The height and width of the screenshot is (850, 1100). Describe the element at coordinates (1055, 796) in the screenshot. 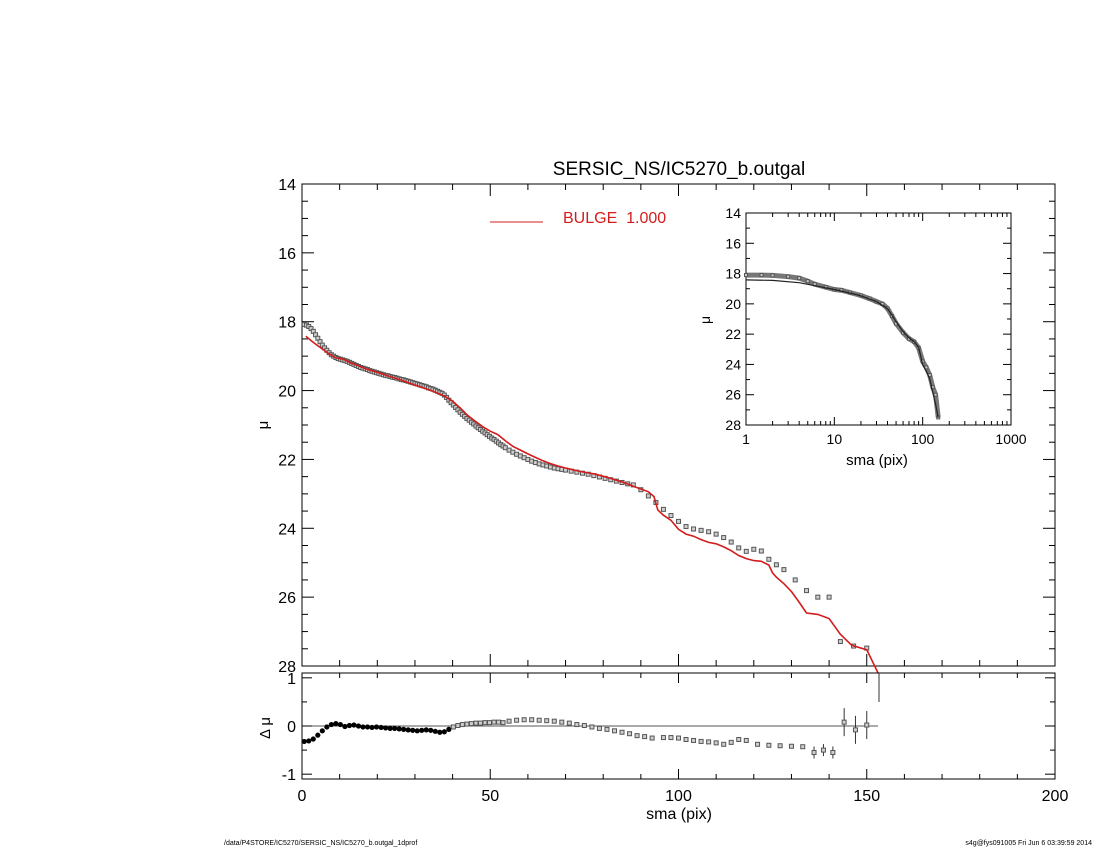

I see `residual-x-tick-label: 200` at that location.